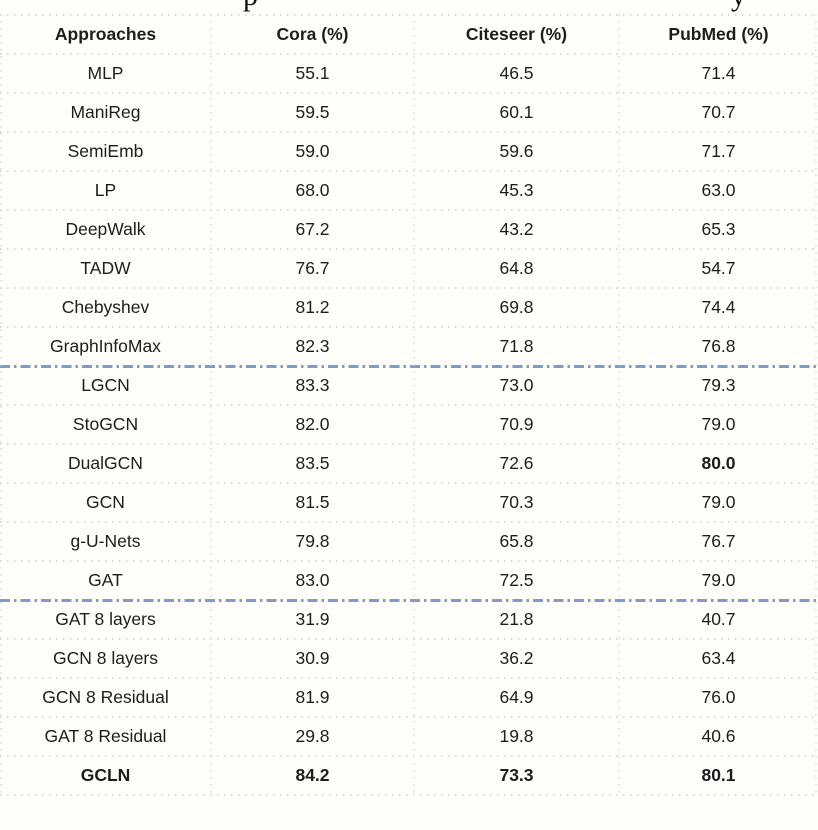 The height and width of the screenshot is (830, 818). I want to click on table-row: GCN 8 layers 30.9 36.2 63.4, so click(409, 657).